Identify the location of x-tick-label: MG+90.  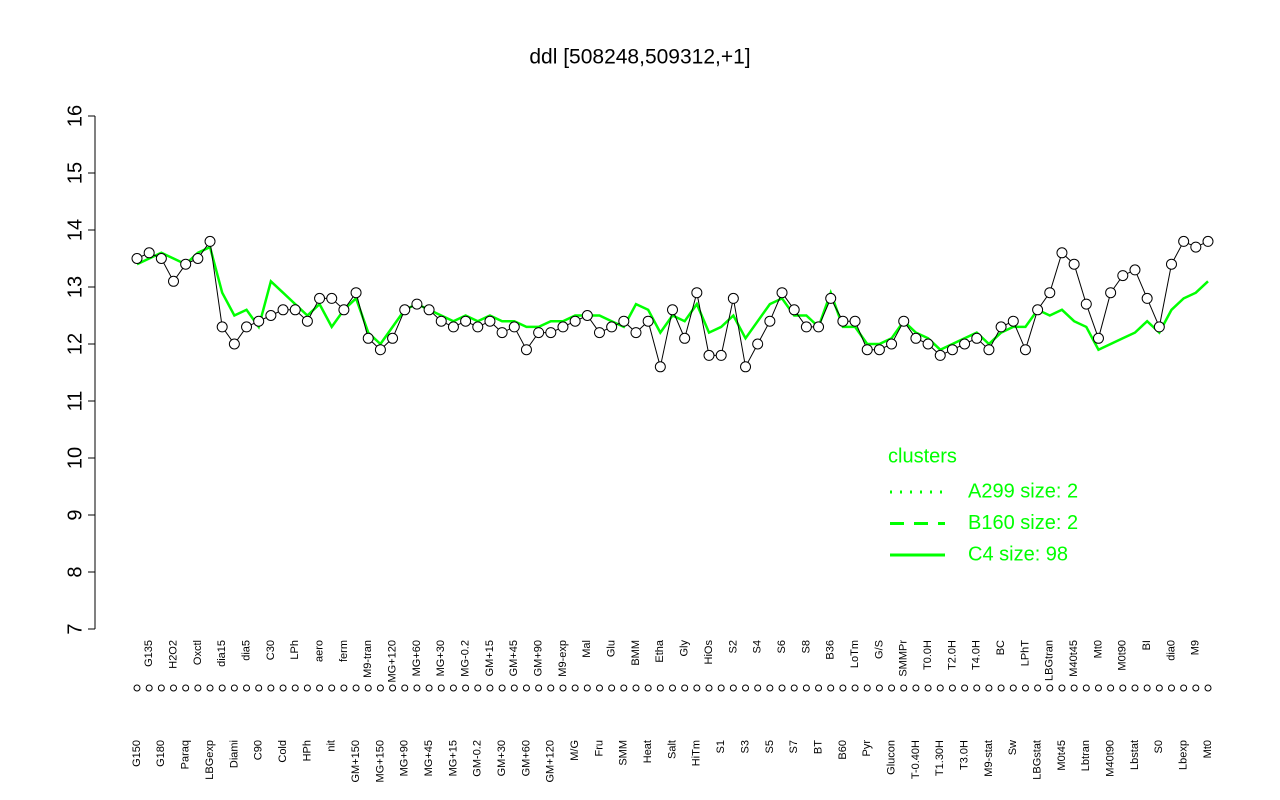
(405, 758).